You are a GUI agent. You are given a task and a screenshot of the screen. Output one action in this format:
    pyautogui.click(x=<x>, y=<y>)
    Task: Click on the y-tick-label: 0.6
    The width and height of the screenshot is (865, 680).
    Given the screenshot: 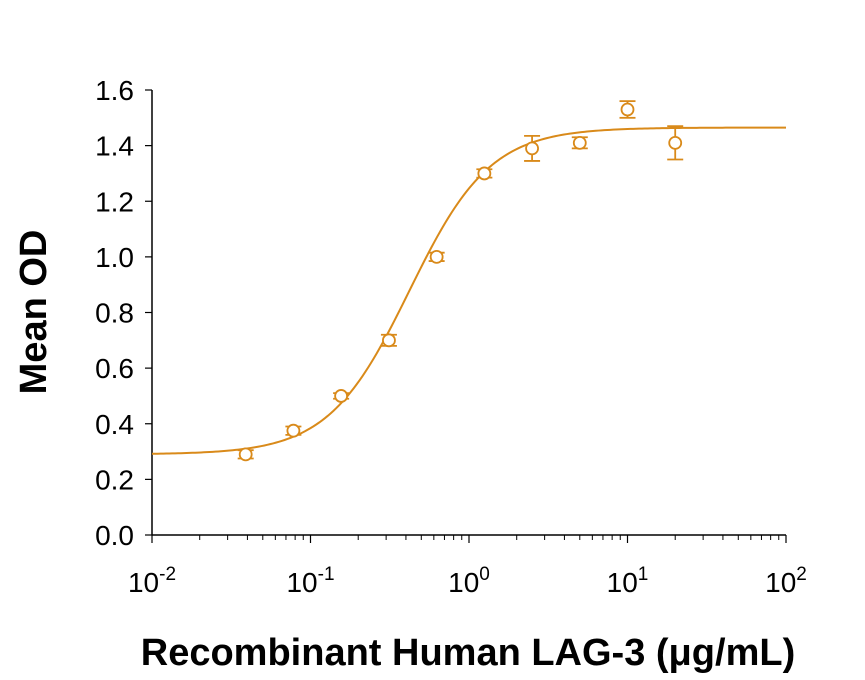 What is the action you would take?
    pyautogui.click(x=114, y=368)
    